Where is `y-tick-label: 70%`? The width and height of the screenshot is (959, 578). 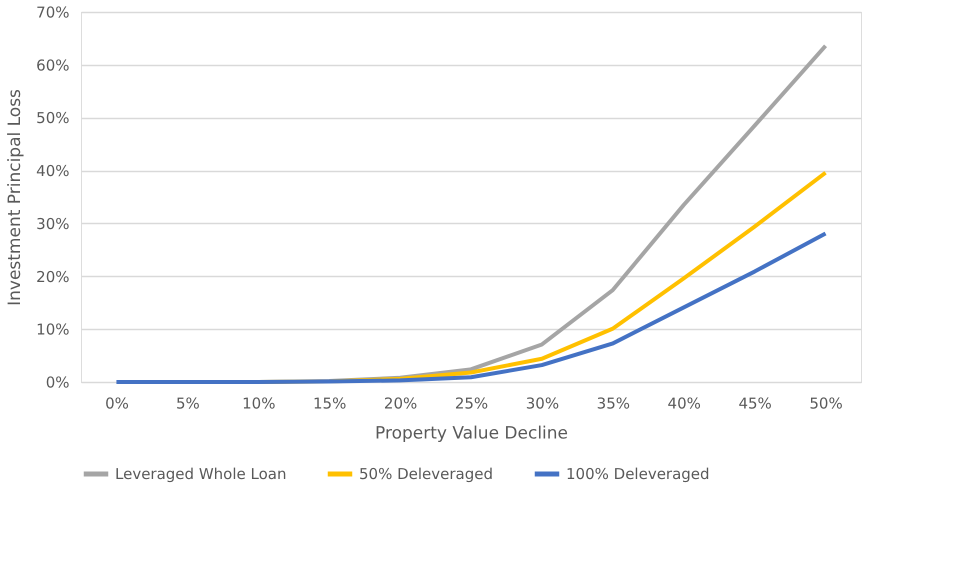 y-tick-label: 70% is located at coordinates (53, 13).